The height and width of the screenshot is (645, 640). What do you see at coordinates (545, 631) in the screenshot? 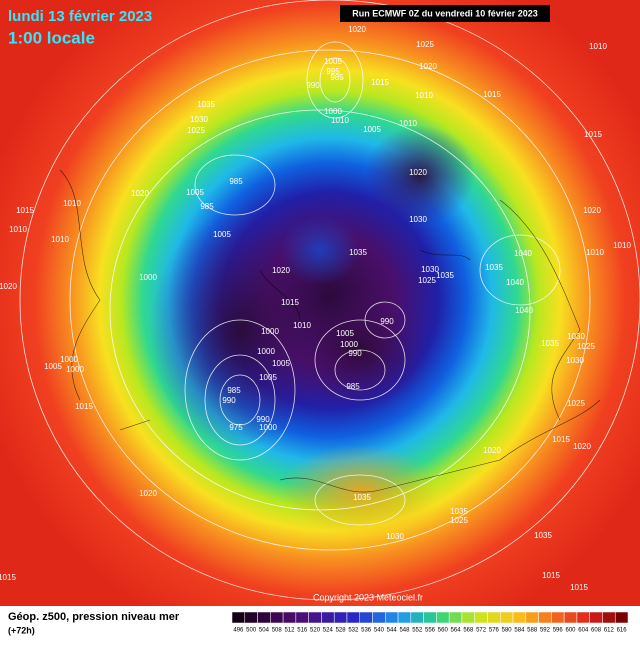
I see `colorbar-label: 592` at bounding box center [545, 631].